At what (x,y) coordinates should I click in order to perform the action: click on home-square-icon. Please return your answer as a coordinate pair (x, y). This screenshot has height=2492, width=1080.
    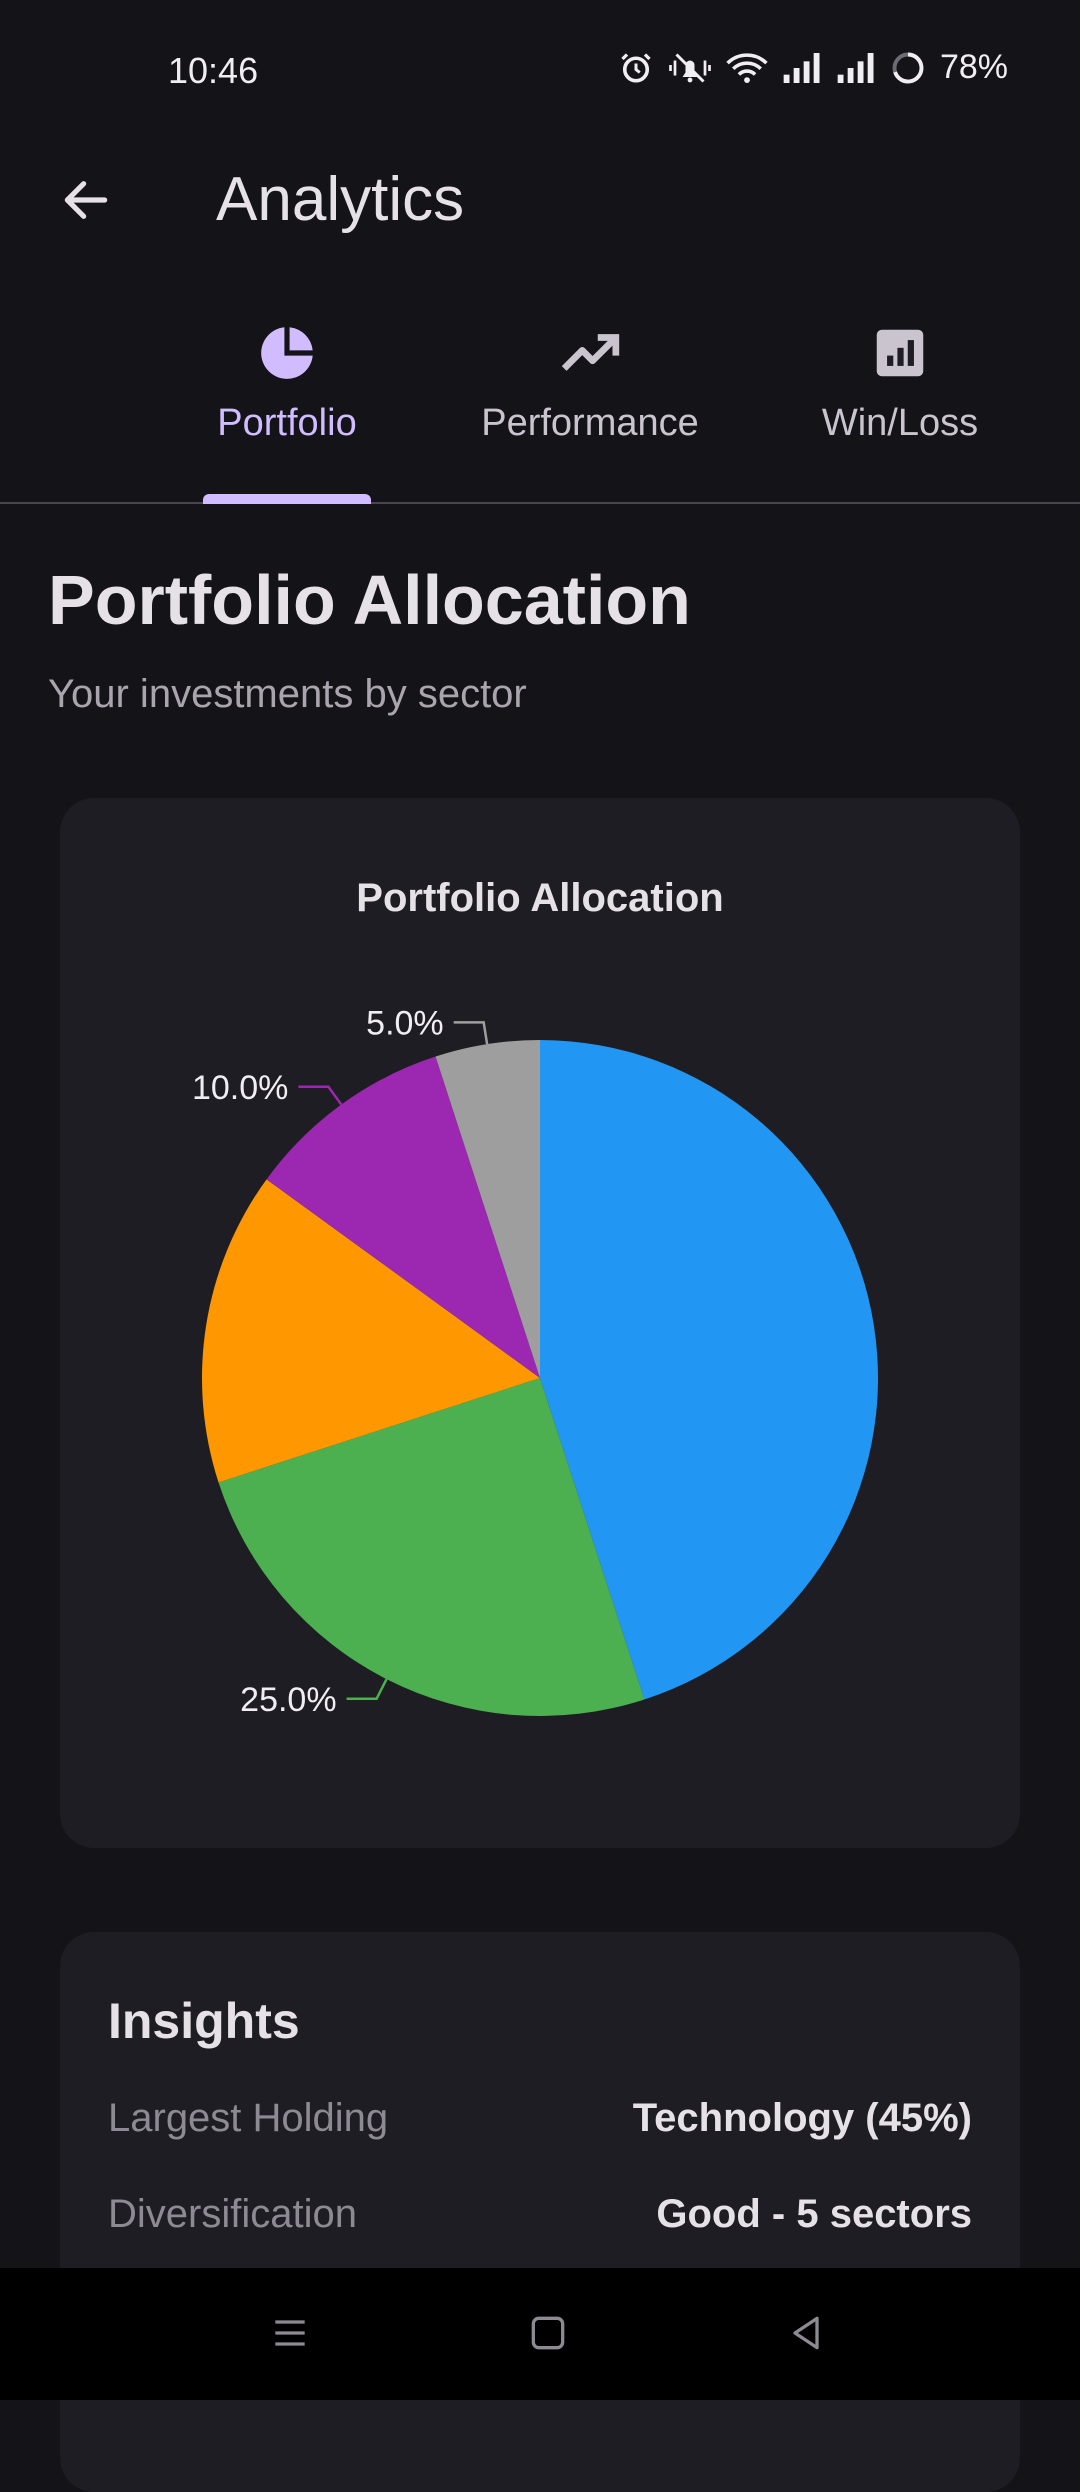
    Looking at the image, I should click on (548, 2333).